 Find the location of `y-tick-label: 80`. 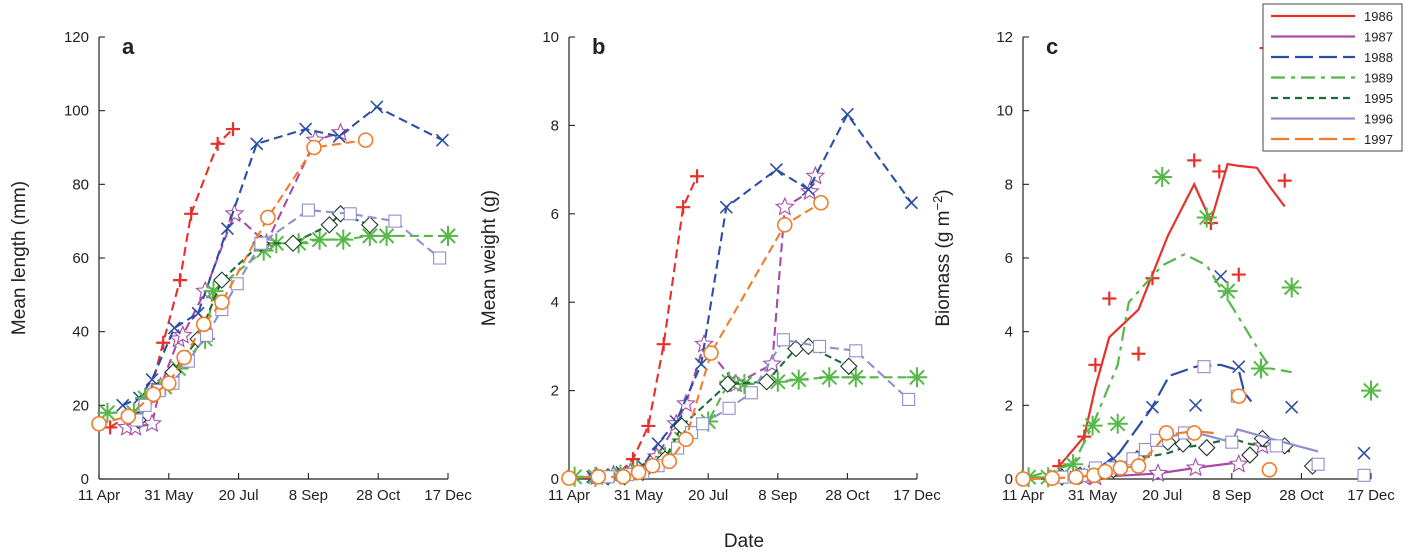

y-tick-label: 80 is located at coordinates (80, 184).